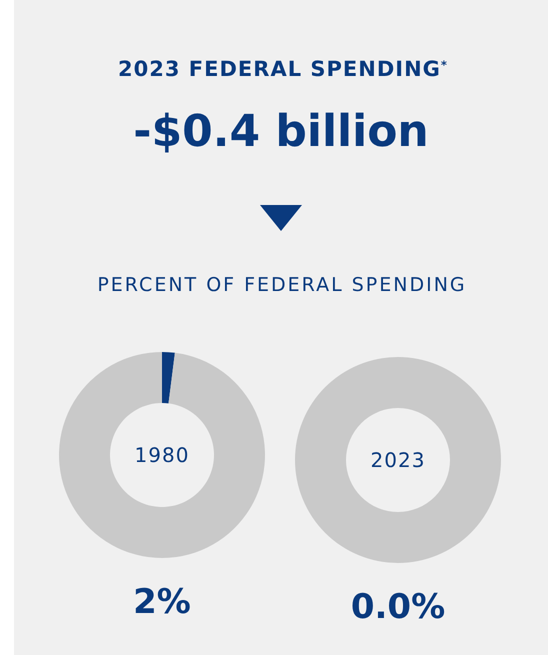 The image size is (548, 655). I want to click on text: 0.0%, so click(398, 607).